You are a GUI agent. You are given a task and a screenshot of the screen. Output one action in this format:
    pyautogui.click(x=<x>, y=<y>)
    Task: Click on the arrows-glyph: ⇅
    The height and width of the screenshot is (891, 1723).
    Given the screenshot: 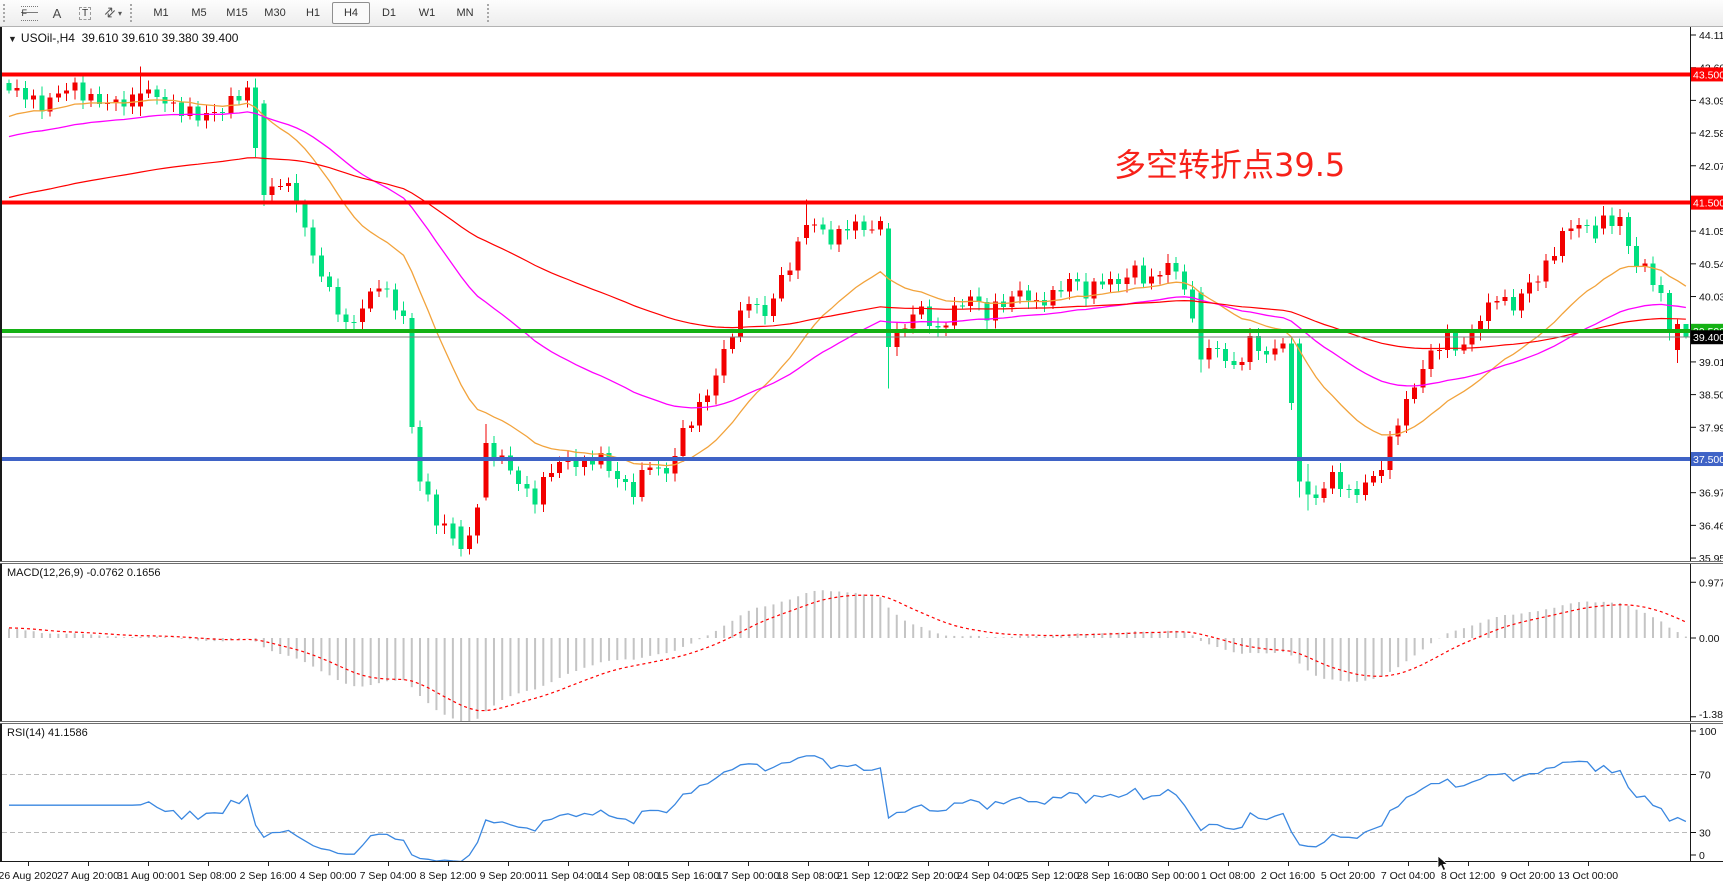 What is the action you would take?
    pyautogui.click(x=109, y=12)
    